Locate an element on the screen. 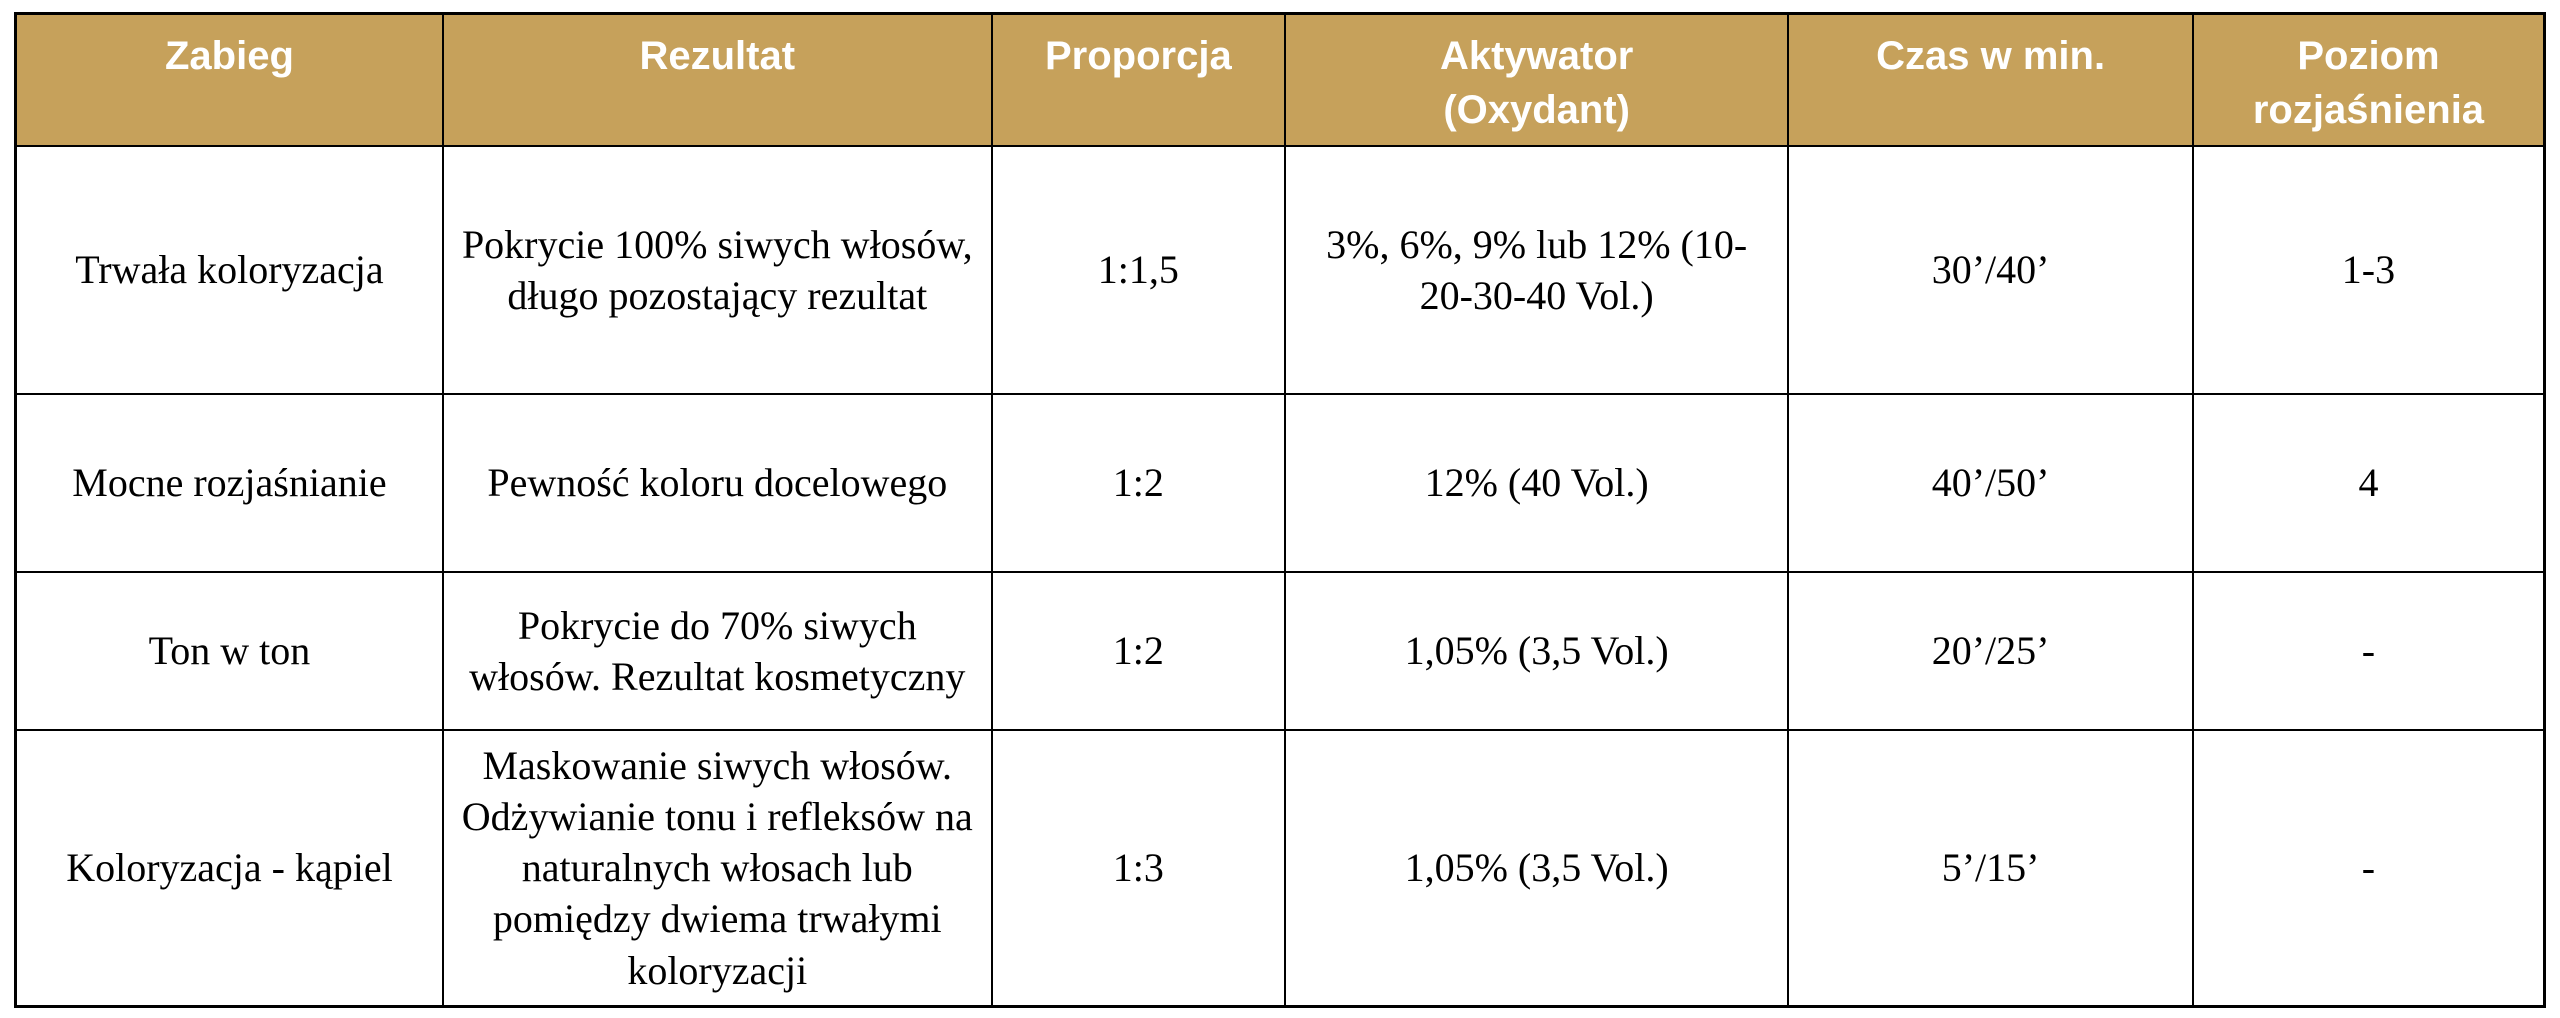 This screenshot has width=2560, height=1018. cell-proporcja: 1:3 is located at coordinates (1138, 868).